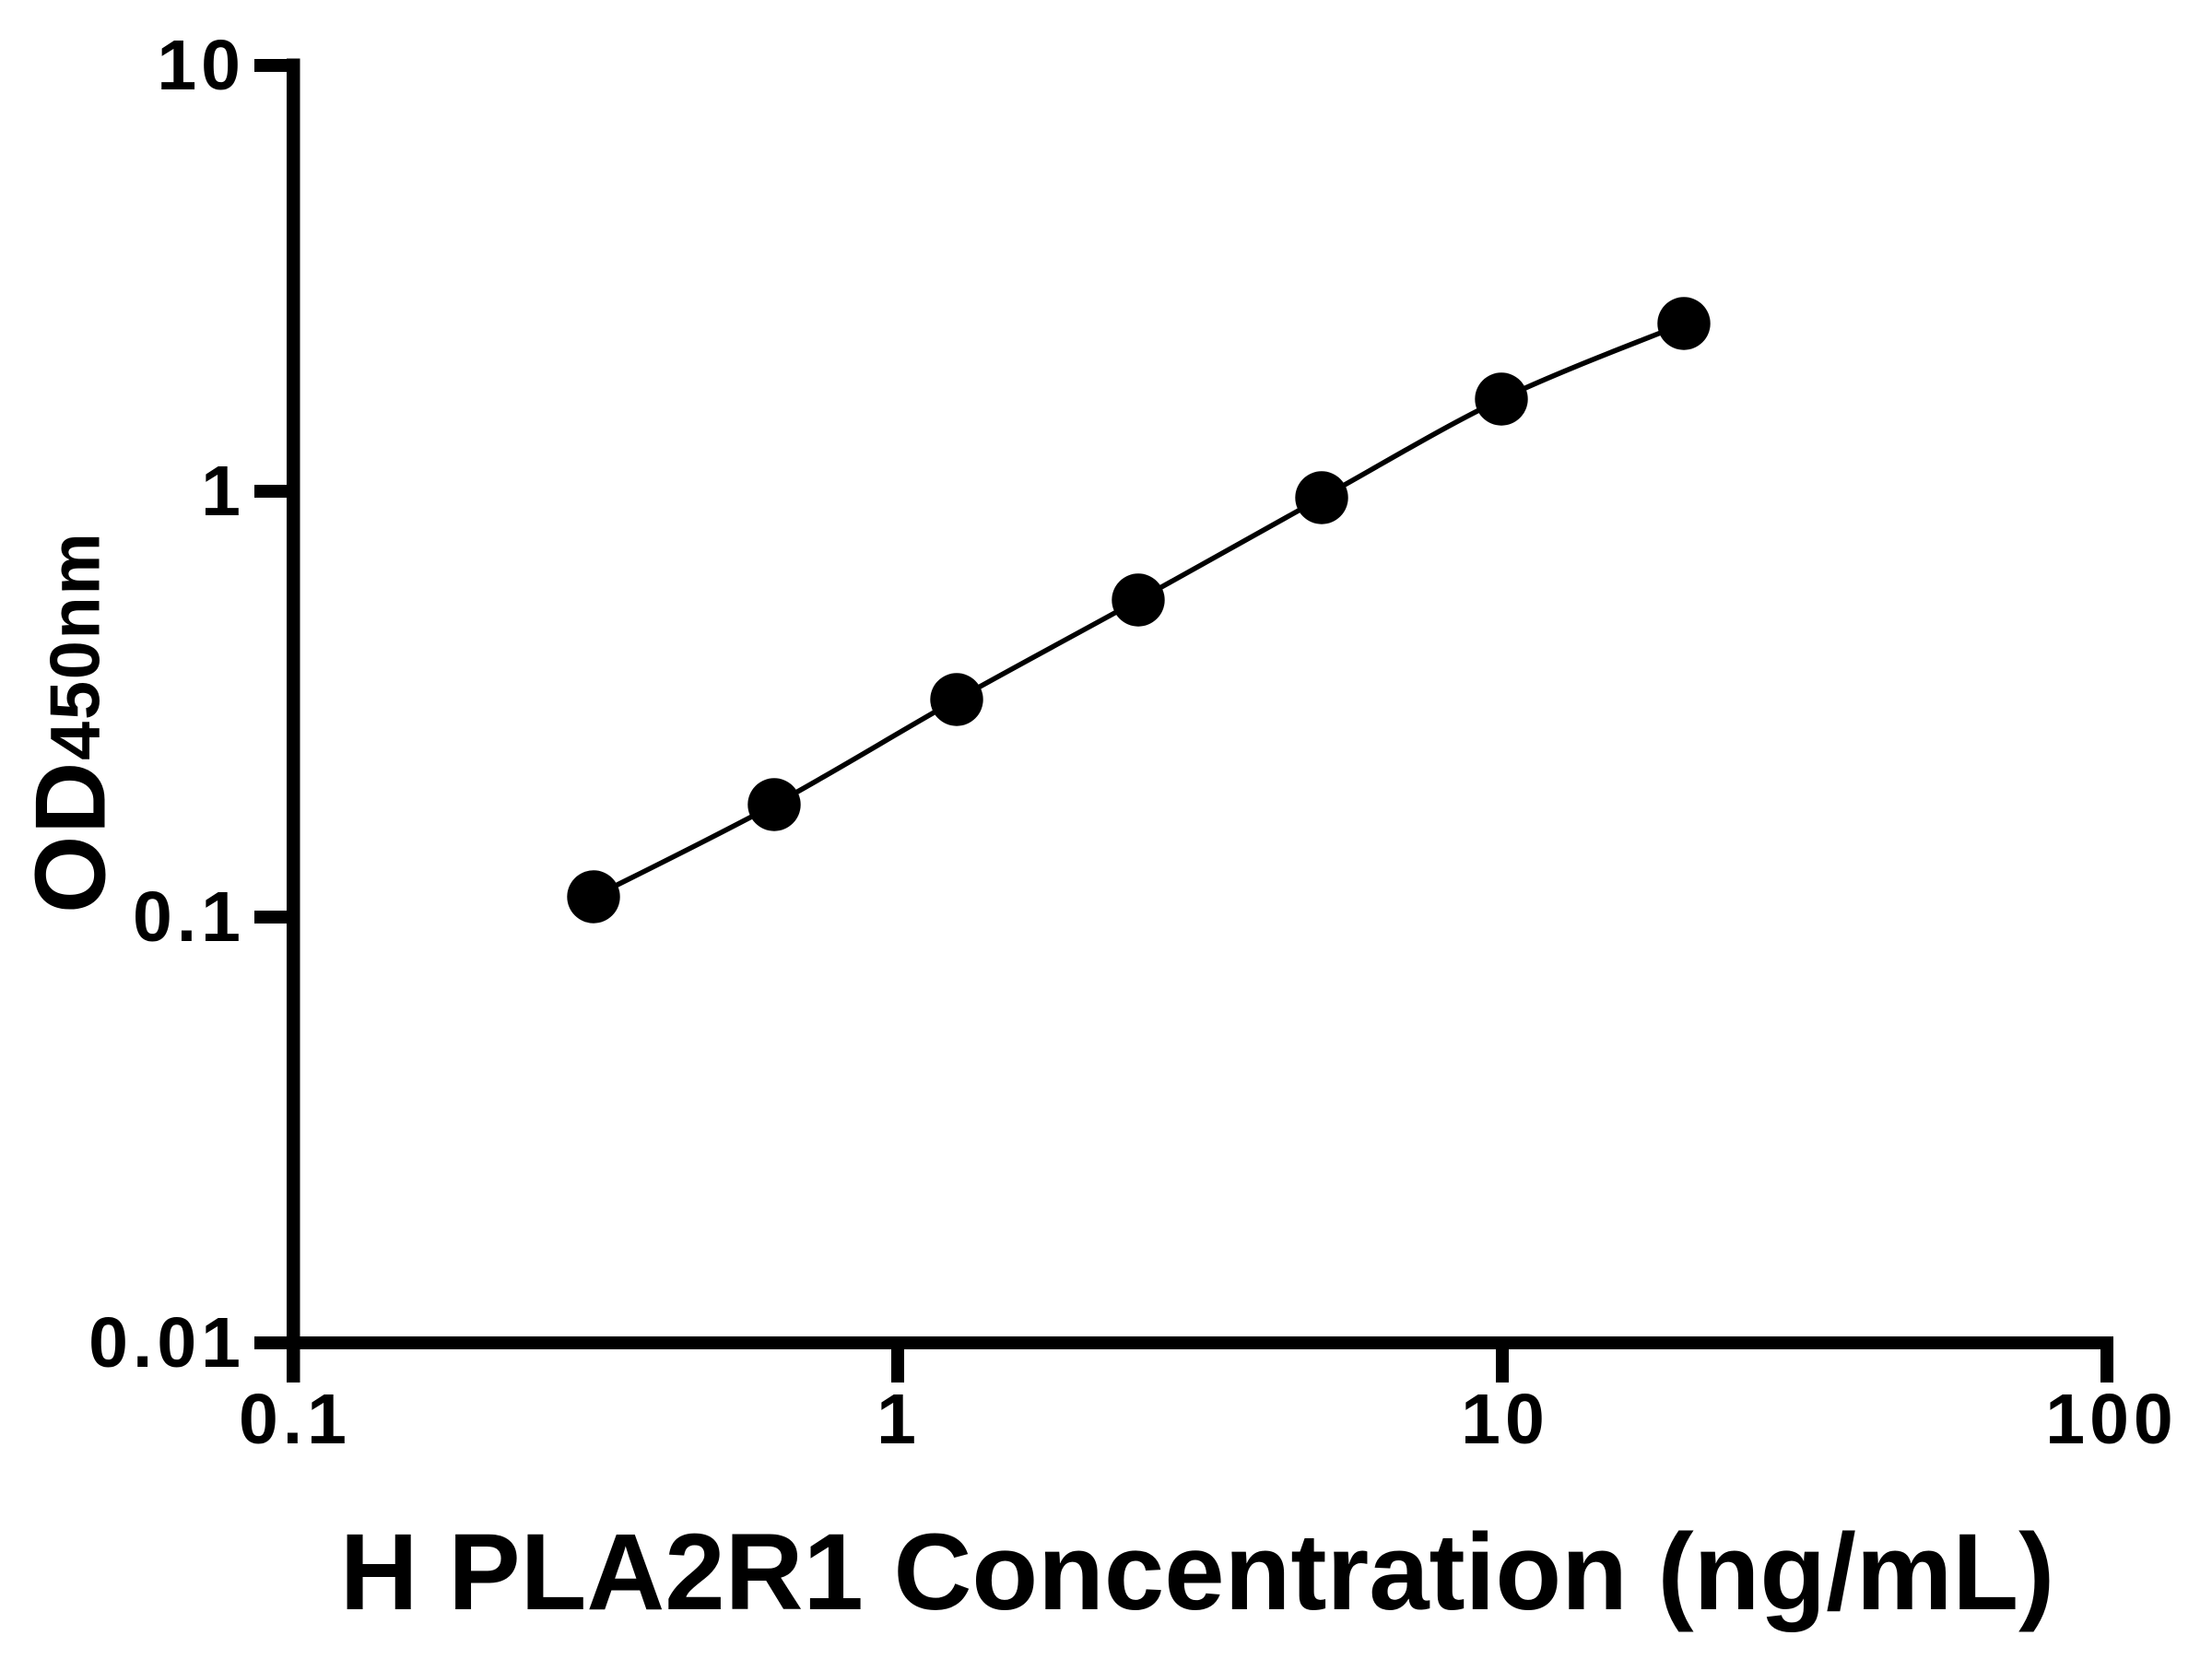 This screenshot has width=2212, height=1659. Describe the element at coordinates (2111, 1419) in the screenshot. I see `svg-text: 100` at that location.